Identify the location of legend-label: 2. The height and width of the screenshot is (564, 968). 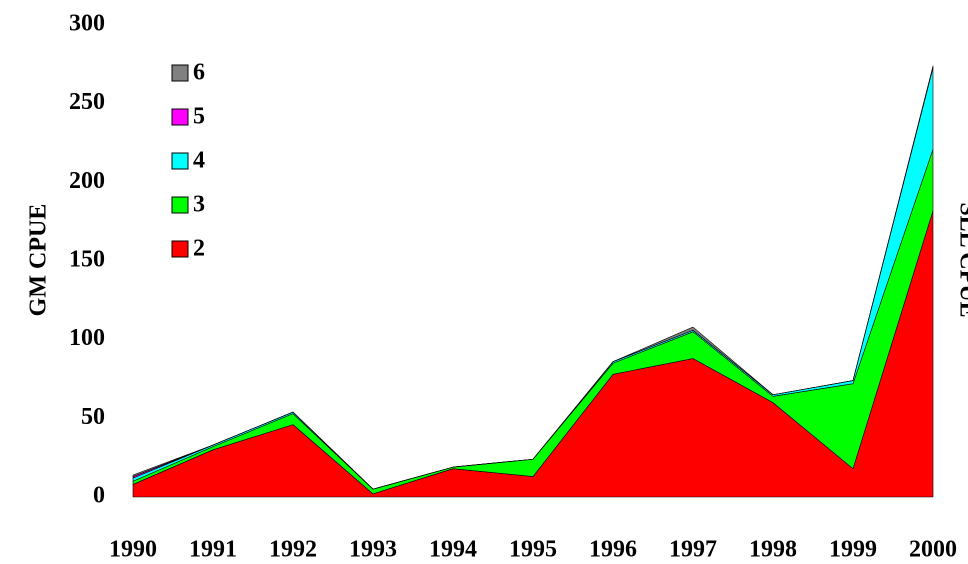
(199, 249).